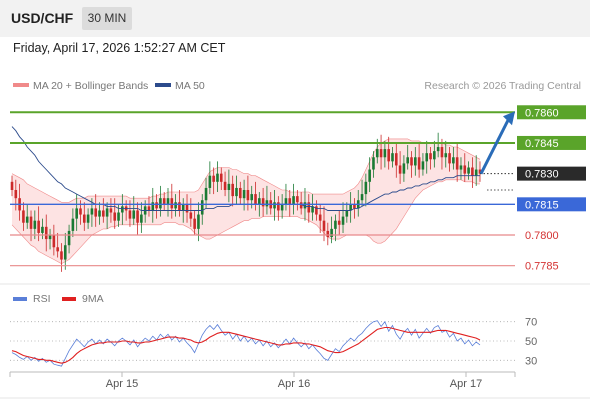  What do you see at coordinates (294, 384) in the screenshot?
I see `x-tick-label: Apr 16` at bounding box center [294, 384].